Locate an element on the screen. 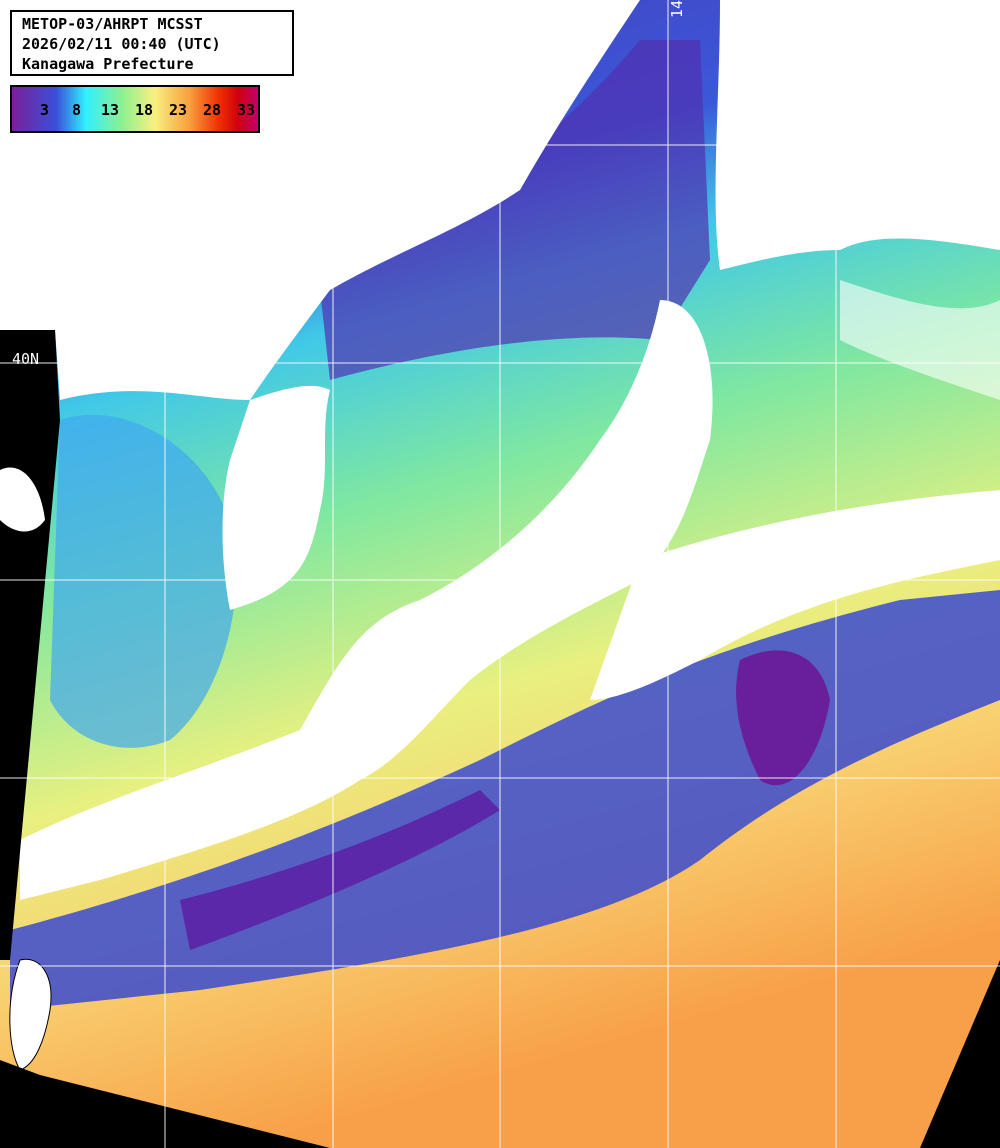 The image size is (1000, 1148). no-data-southeast is located at coordinates (960, 1054).